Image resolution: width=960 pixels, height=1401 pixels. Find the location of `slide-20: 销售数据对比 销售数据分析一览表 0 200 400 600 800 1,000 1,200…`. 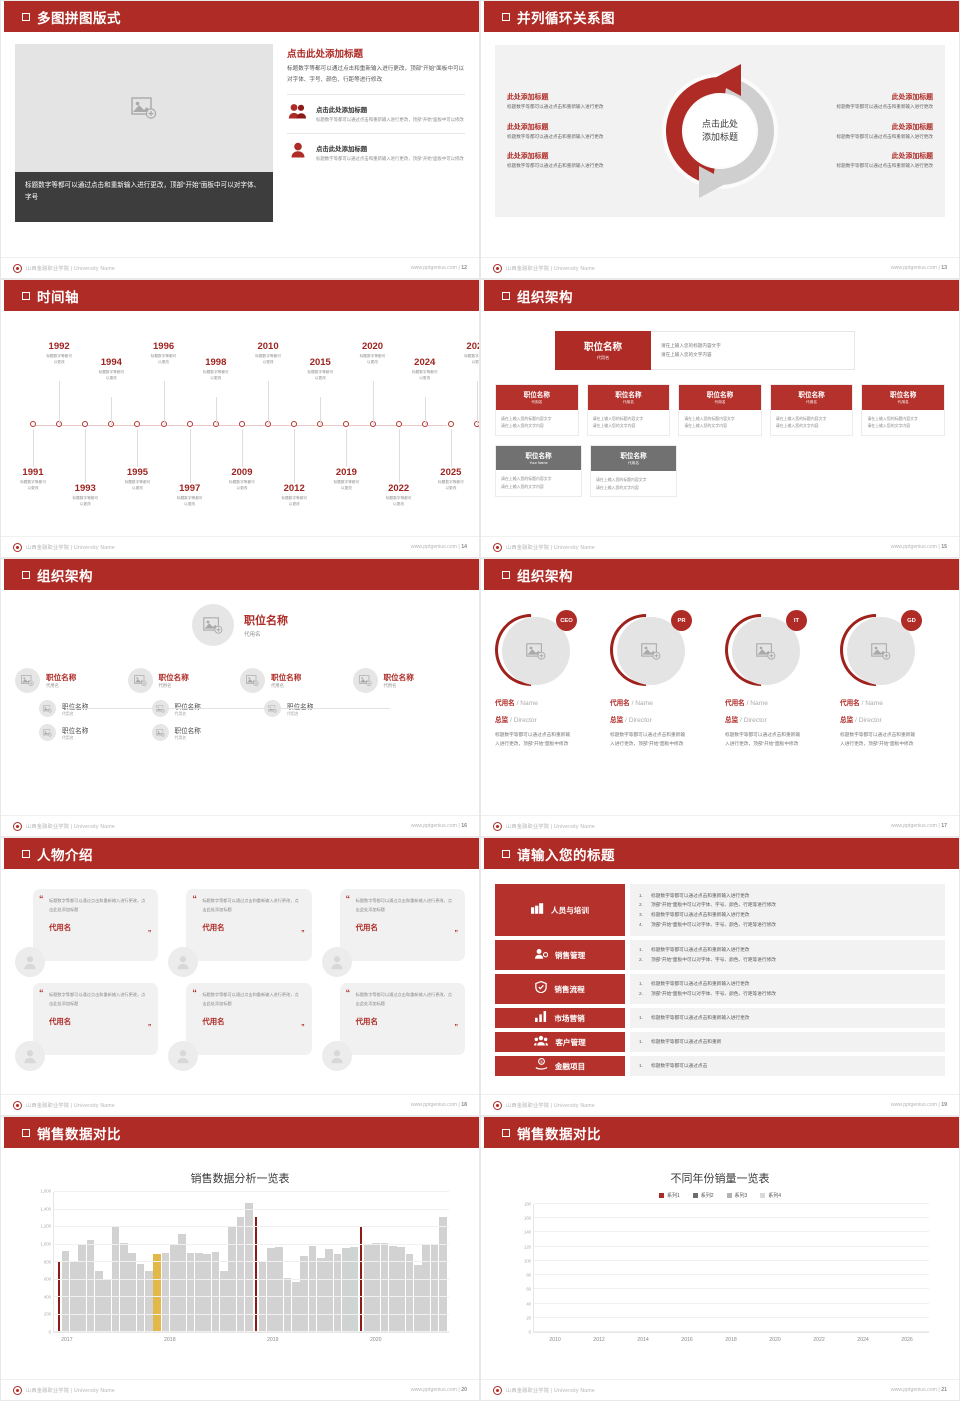

slide-20: 销售数据对比 销售数据分析一览表 0 200 400 600 800 1,000 1,200… is located at coordinates (240, 1258).